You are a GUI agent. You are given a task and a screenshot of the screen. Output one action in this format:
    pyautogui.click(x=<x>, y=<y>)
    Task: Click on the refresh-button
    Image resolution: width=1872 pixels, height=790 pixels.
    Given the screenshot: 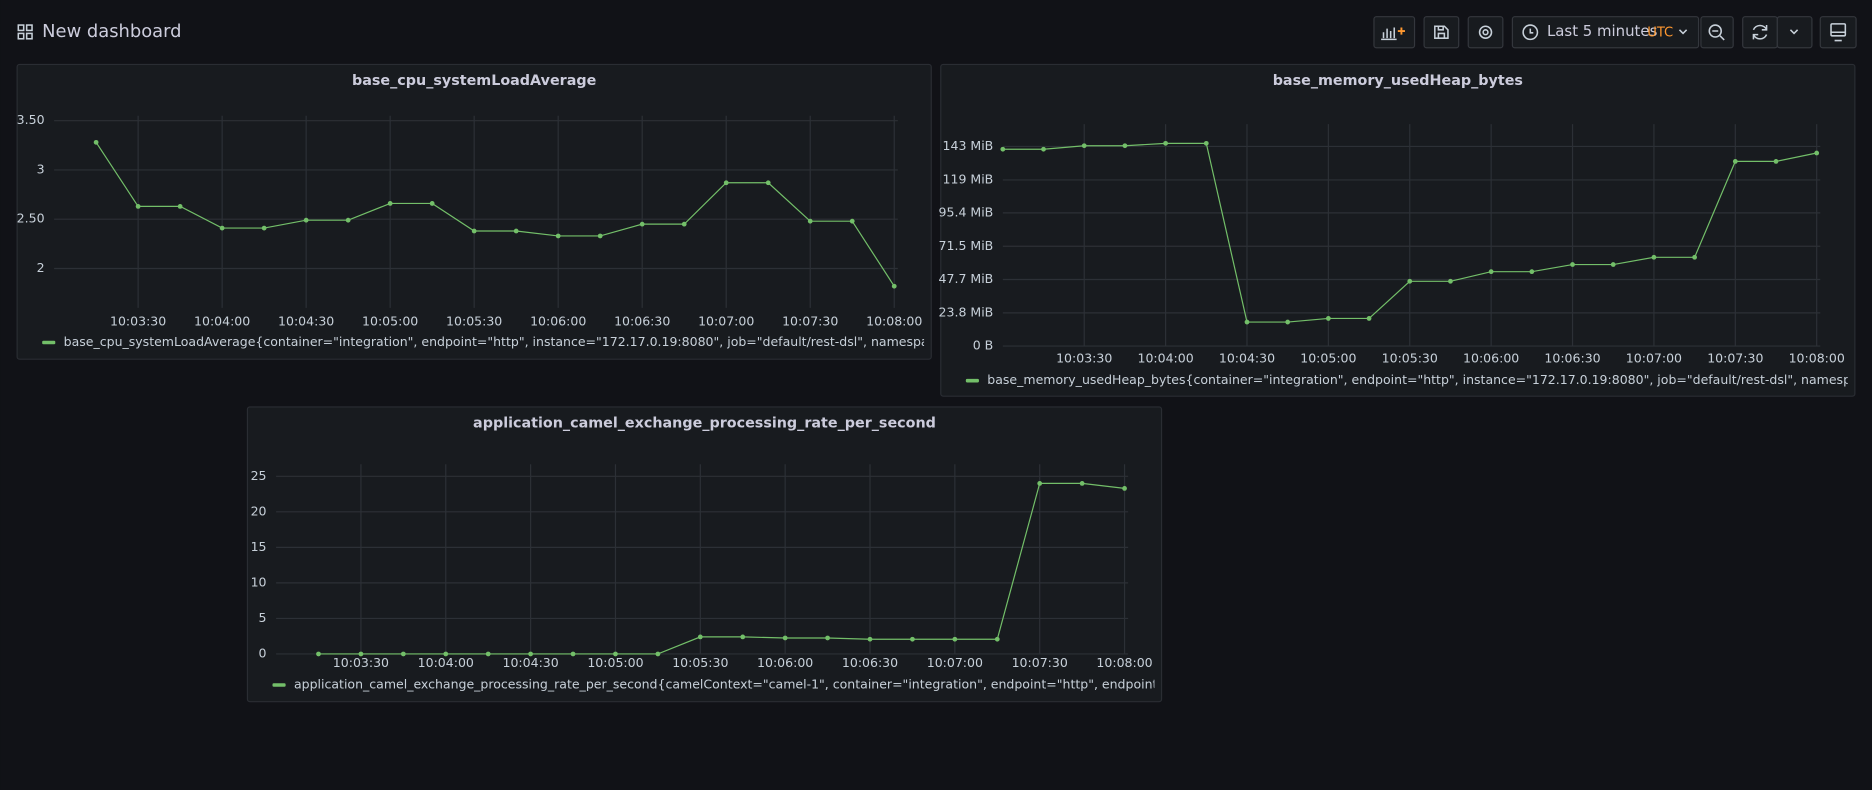 What is the action you would take?
    pyautogui.click(x=1760, y=32)
    